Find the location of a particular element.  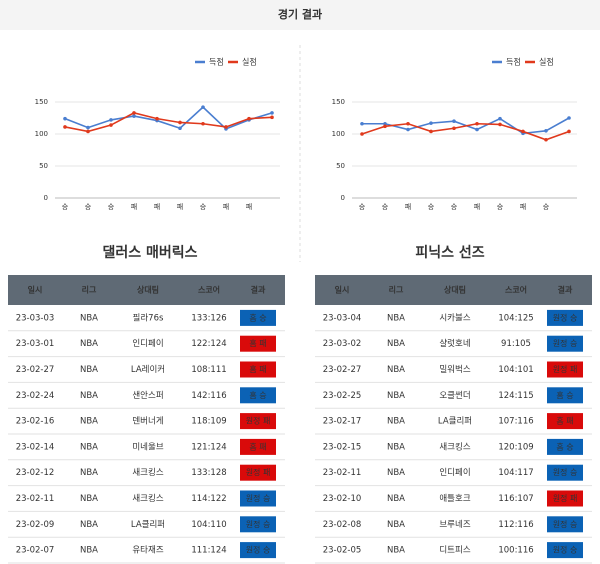

table-cell: 133:126 is located at coordinates (208, 318).